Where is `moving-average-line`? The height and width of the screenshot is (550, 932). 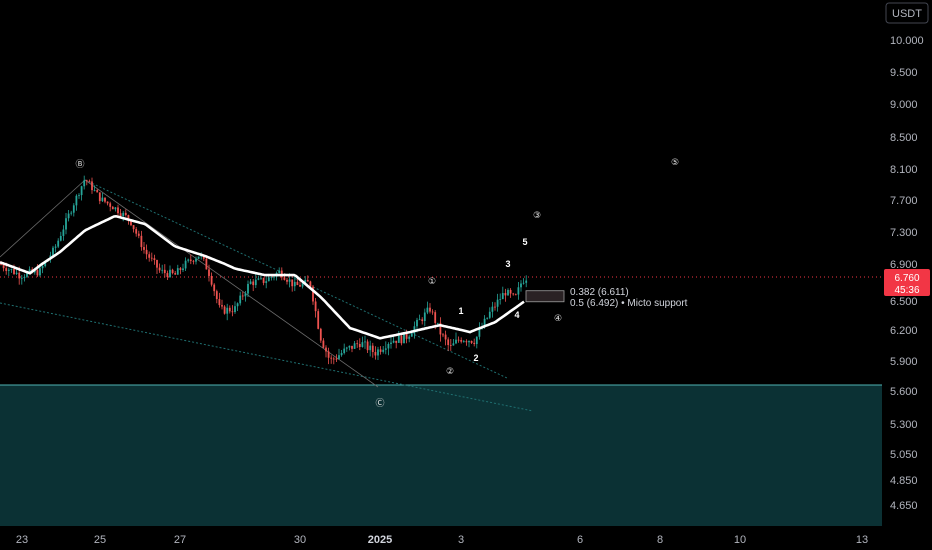 moving-average-line is located at coordinates (262, 277).